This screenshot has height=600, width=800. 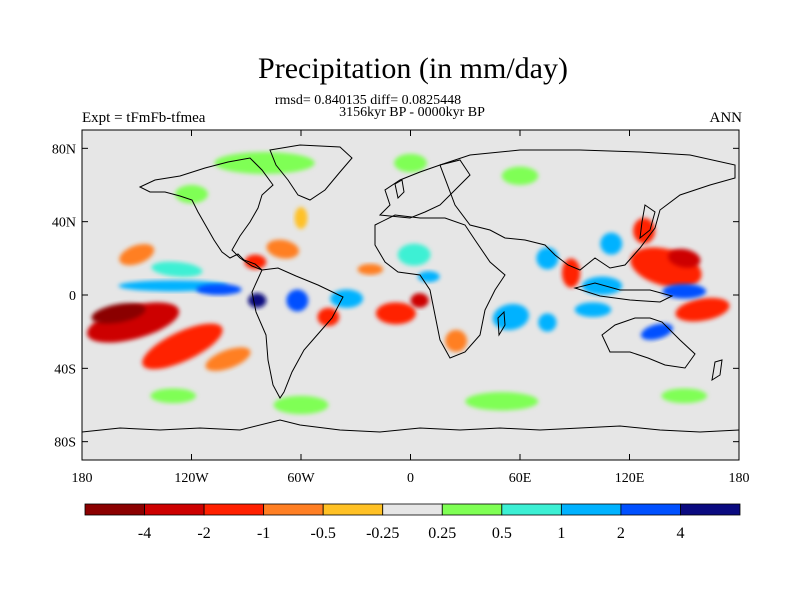 I want to click on coast-greenland, so click(x=311, y=172).